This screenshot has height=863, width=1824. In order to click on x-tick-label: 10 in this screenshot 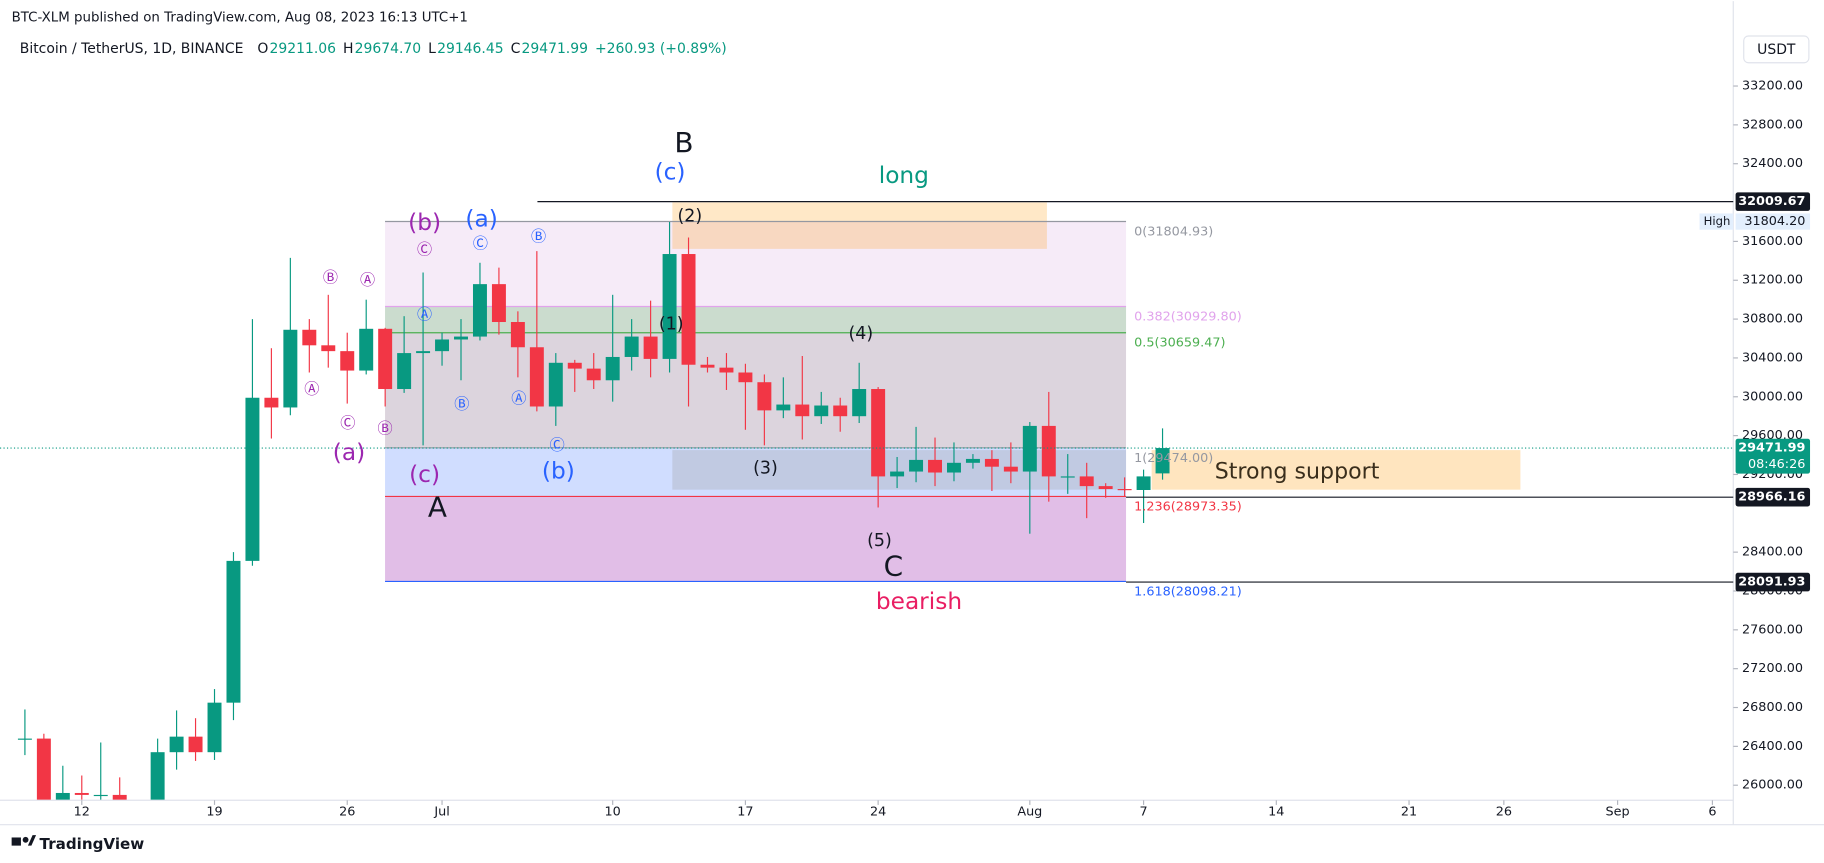, I will do `click(613, 811)`.